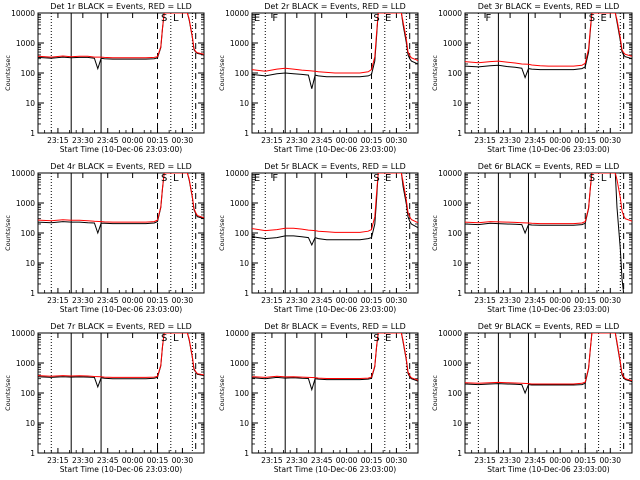  I want to click on panel-title: Det 9r BLACK = Events, RED = LLD, so click(549, 326).